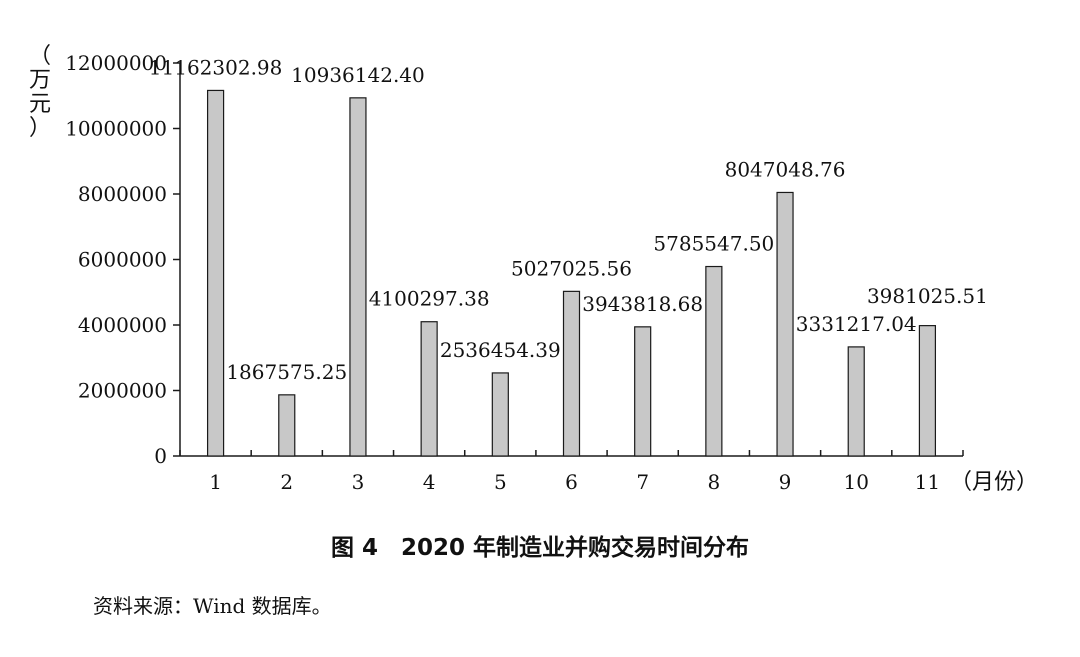 Image resolution: width=1080 pixels, height=657 pixels. Describe the element at coordinates (122, 194) in the screenshot. I see `y-tick-label: 8000000` at that location.